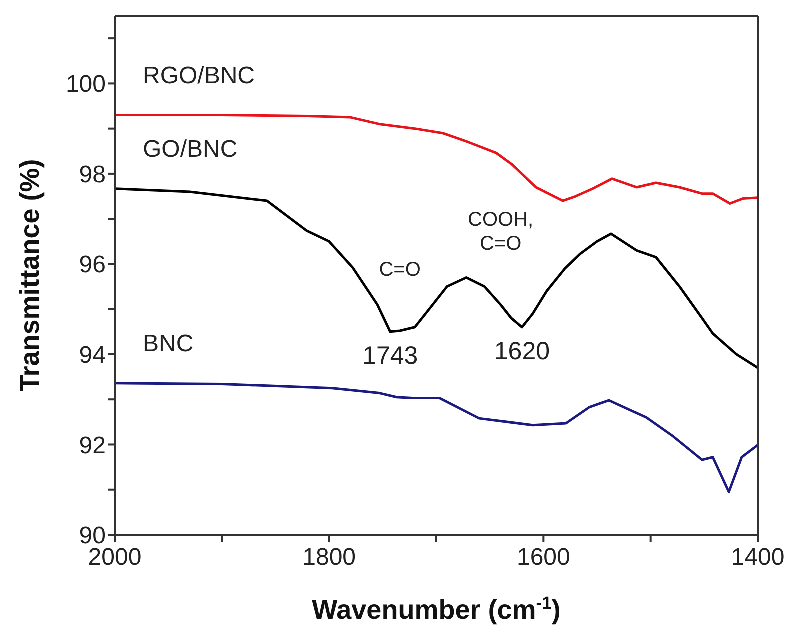 Image resolution: width=803 pixels, height=639 pixels. What do you see at coordinates (30, 275) in the screenshot?
I see `y-axis-title: Transmittance (%)` at bounding box center [30, 275].